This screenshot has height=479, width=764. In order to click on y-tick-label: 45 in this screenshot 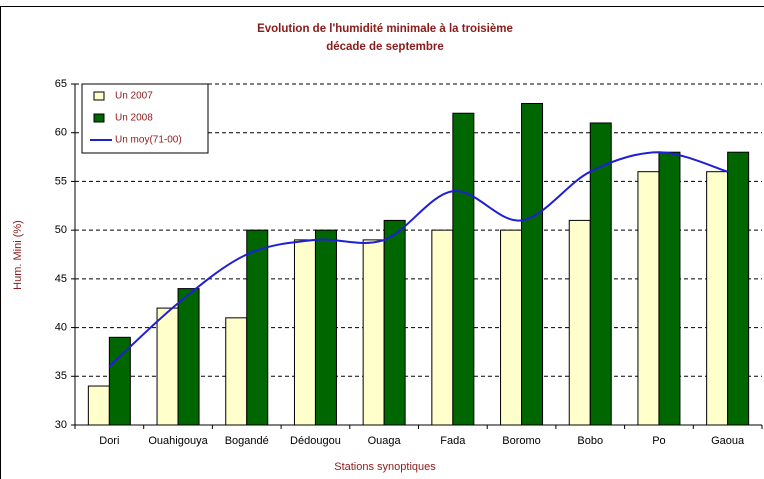, I will do `click(61, 279)`.